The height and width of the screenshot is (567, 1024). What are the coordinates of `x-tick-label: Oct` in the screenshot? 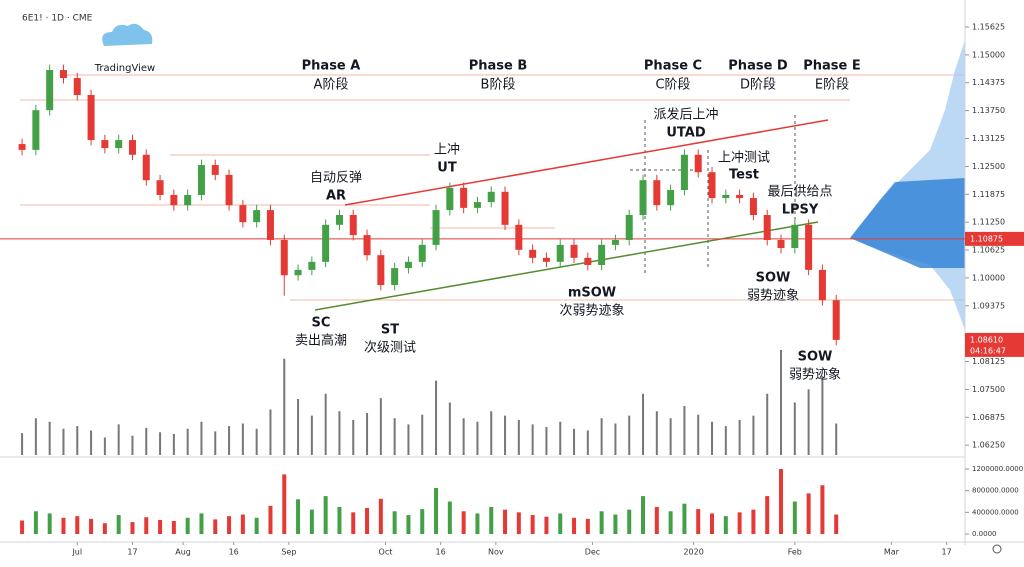 It's located at (386, 552).